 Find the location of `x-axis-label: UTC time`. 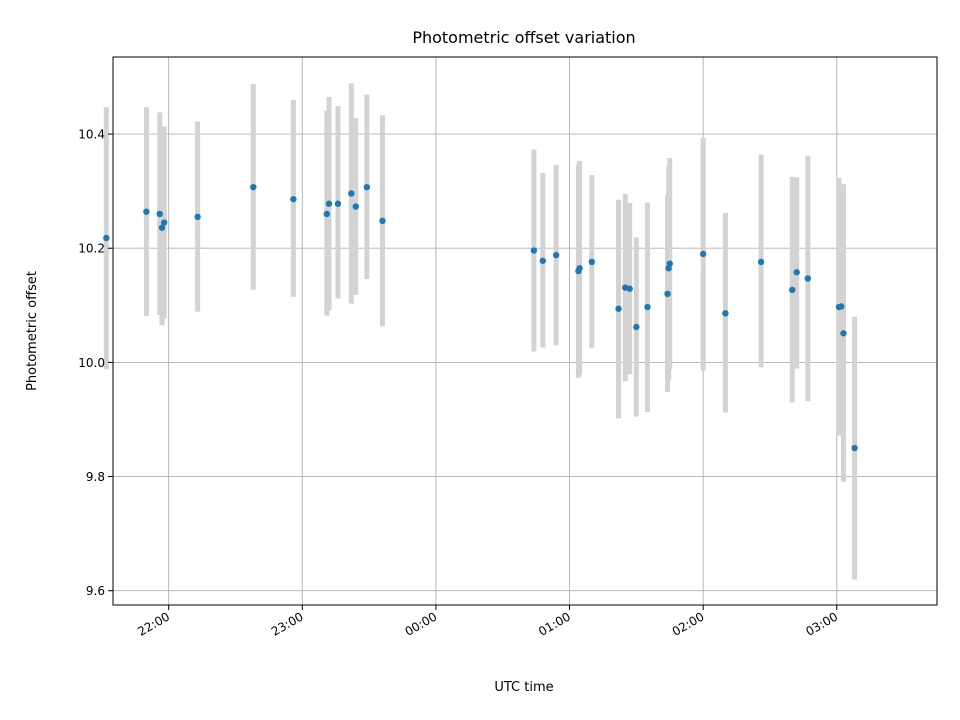

x-axis-label: UTC time is located at coordinates (523, 687).